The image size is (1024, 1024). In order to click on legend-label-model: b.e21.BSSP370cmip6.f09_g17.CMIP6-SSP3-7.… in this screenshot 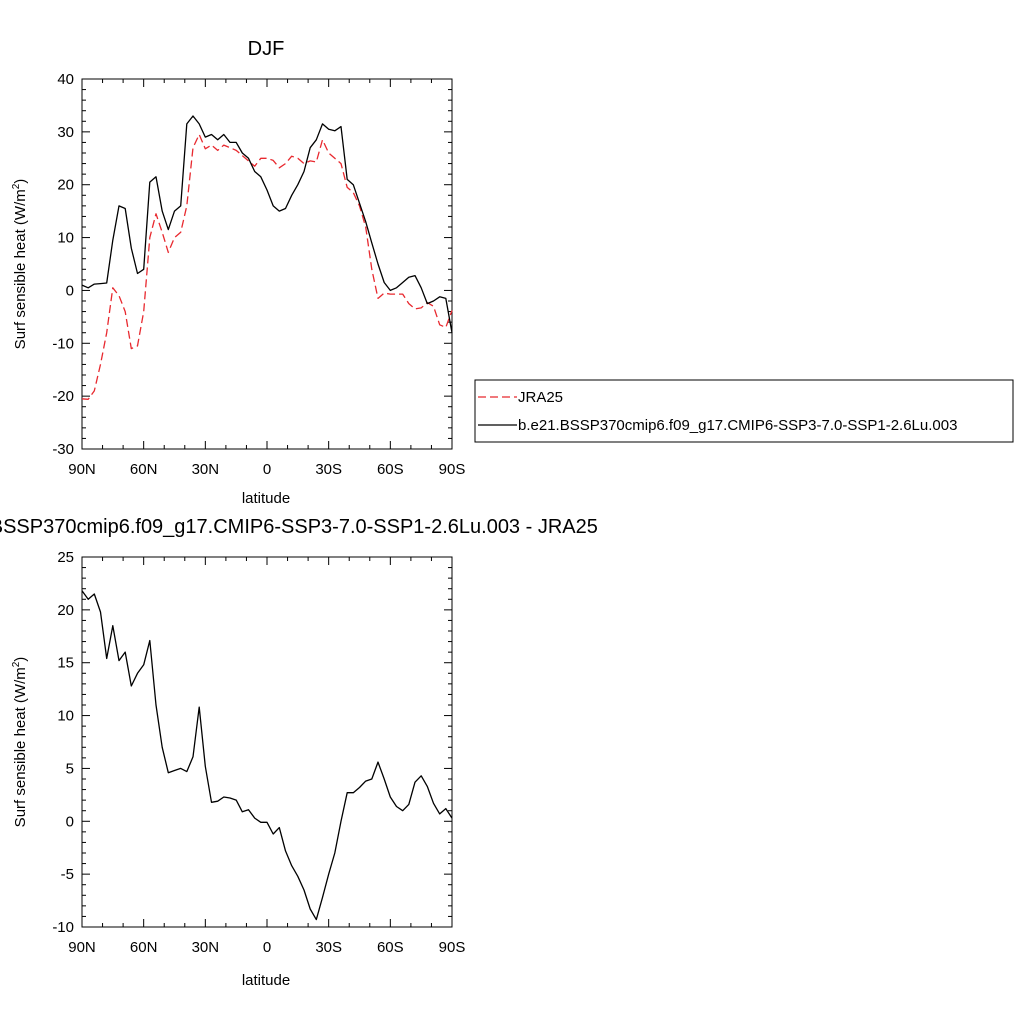, I will do `click(737, 425)`.